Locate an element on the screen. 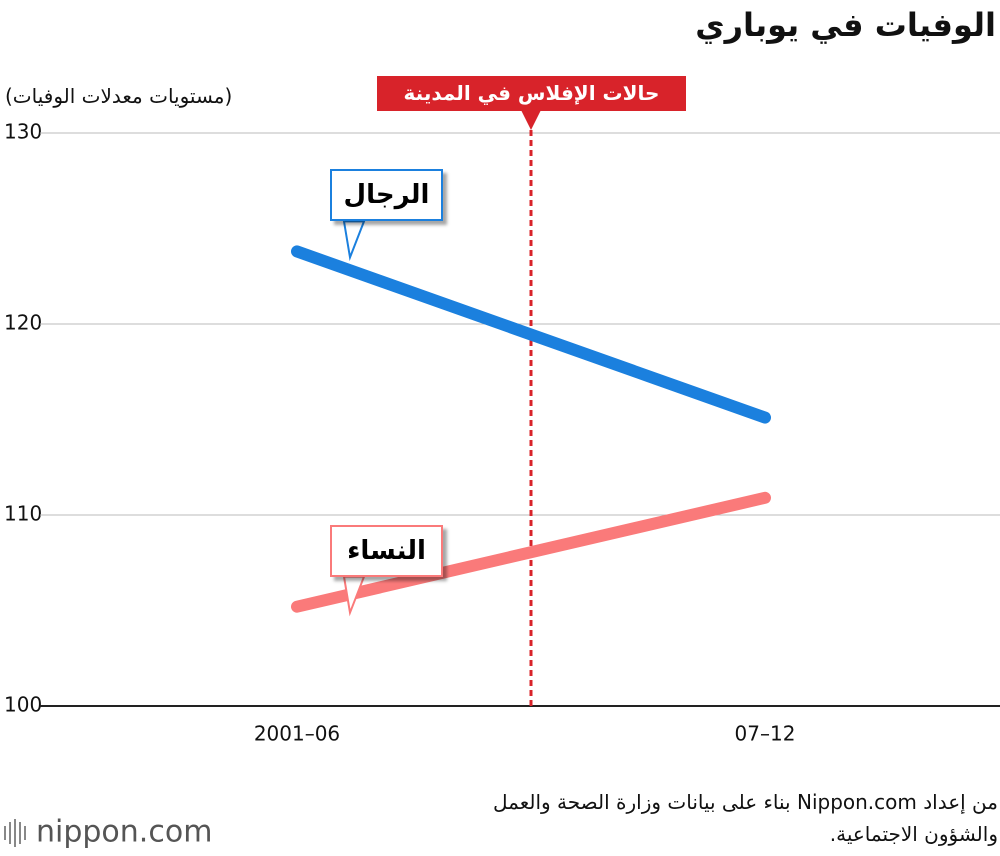 This screenshot has width=1000, height=856. y-axis-label: (مستويات معدلات الوفيات) is located at coordinates (119, 96).